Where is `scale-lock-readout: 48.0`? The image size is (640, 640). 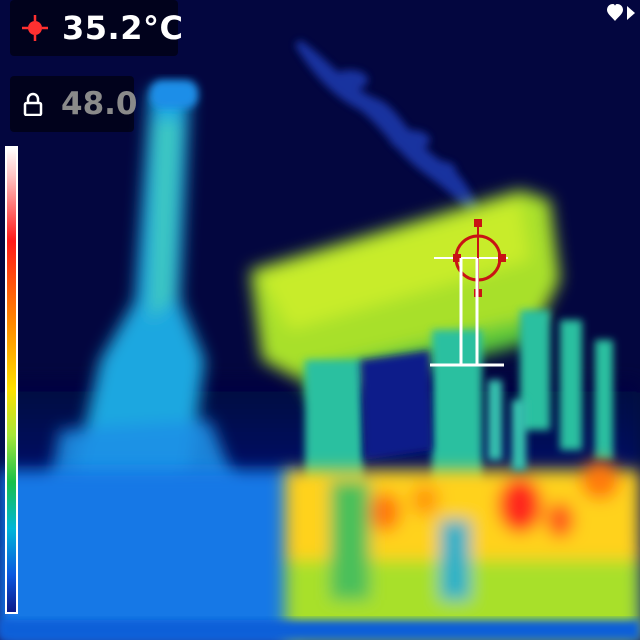 scale-lock-readout: 48.0 is located at coordinates (74, 104).